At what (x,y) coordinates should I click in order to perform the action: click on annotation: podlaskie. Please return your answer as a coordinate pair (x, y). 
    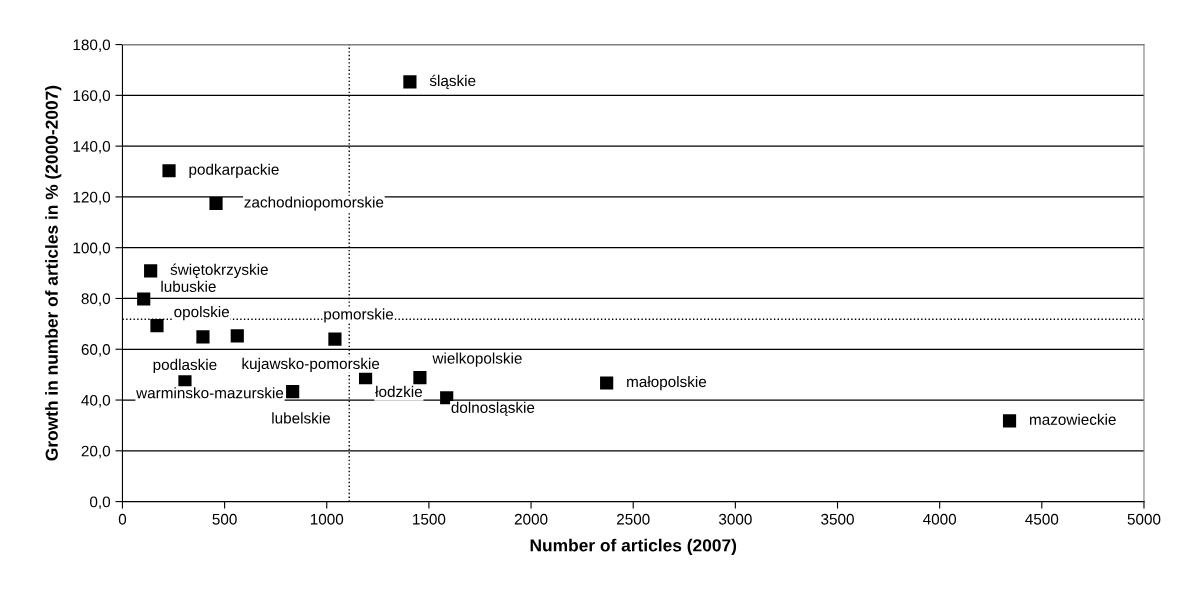
    Looking at the image, I should click on (185, 366).